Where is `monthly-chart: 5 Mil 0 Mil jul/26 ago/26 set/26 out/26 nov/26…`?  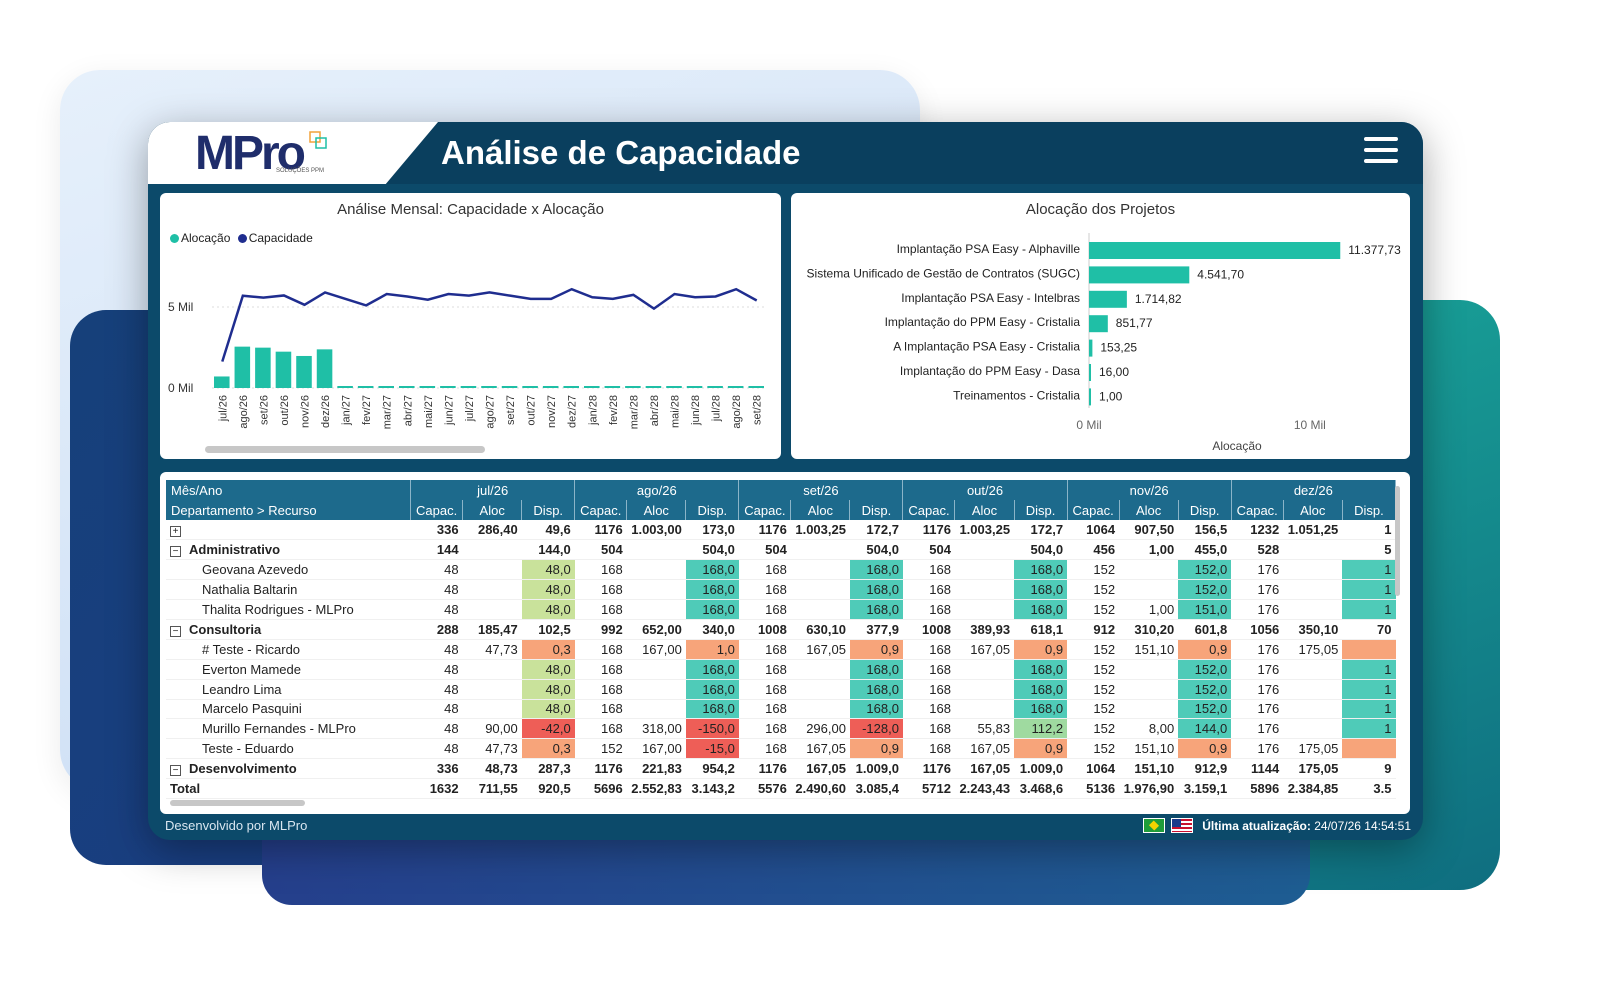
monthly-chart: 5 Mil 0 Mil jul/26 ago/26 set/26 out/26 nov/26… is located at coordinates (470, 326).